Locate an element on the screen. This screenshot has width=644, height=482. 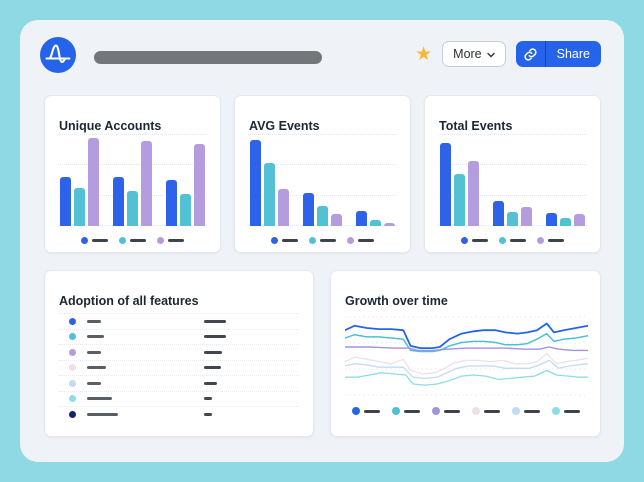
share-button-divider is located at coordinates (545, 54).